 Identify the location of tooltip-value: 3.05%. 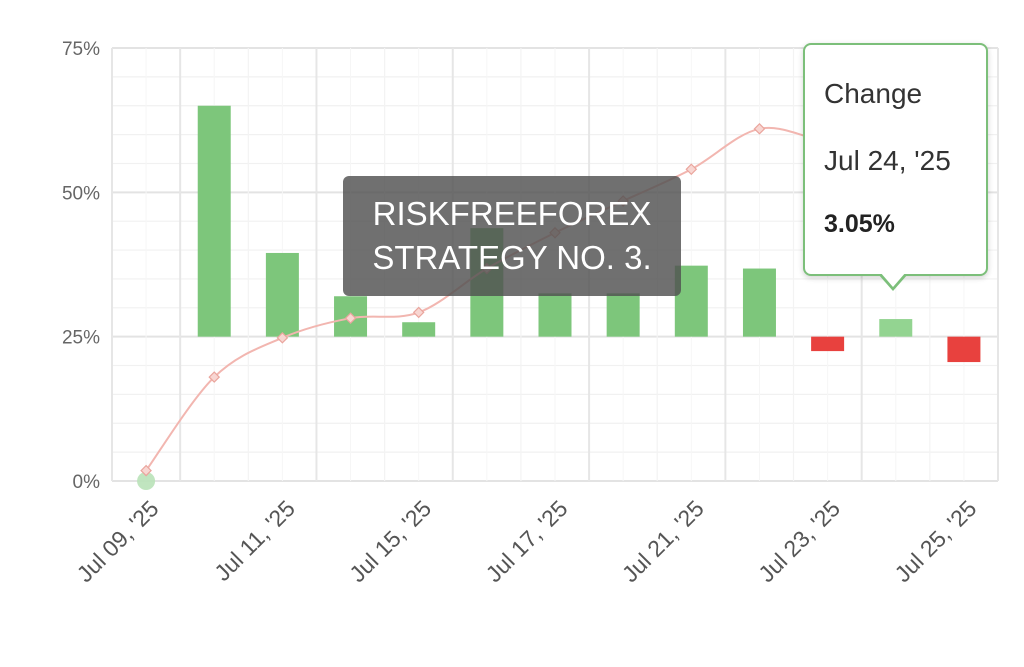
(859, 224).